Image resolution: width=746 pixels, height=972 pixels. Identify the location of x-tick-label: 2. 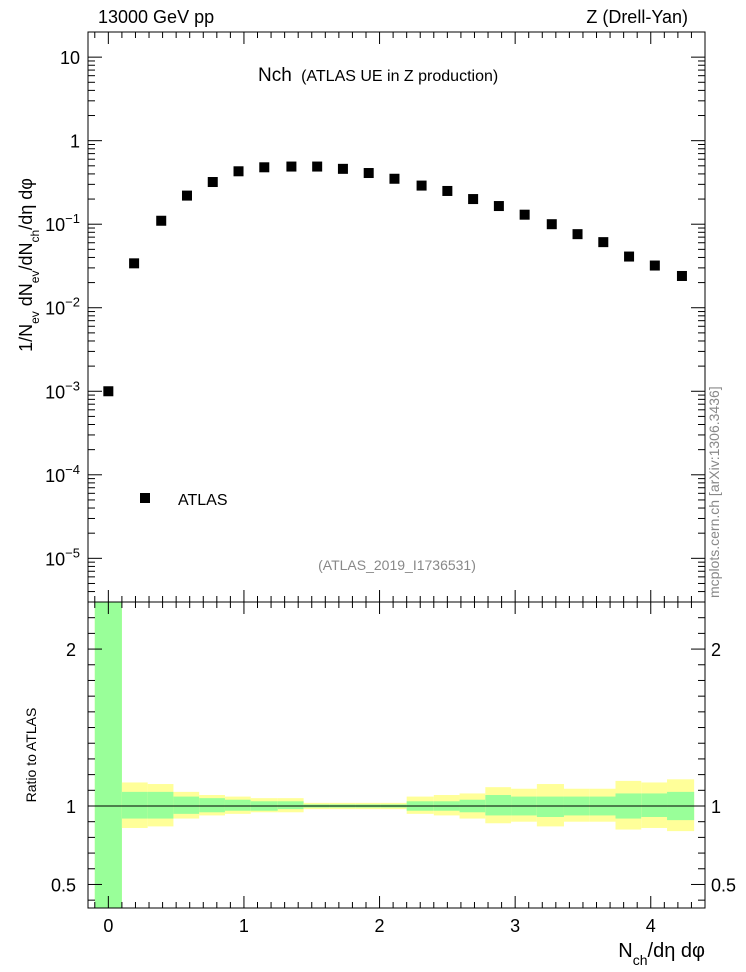
(380, 926).